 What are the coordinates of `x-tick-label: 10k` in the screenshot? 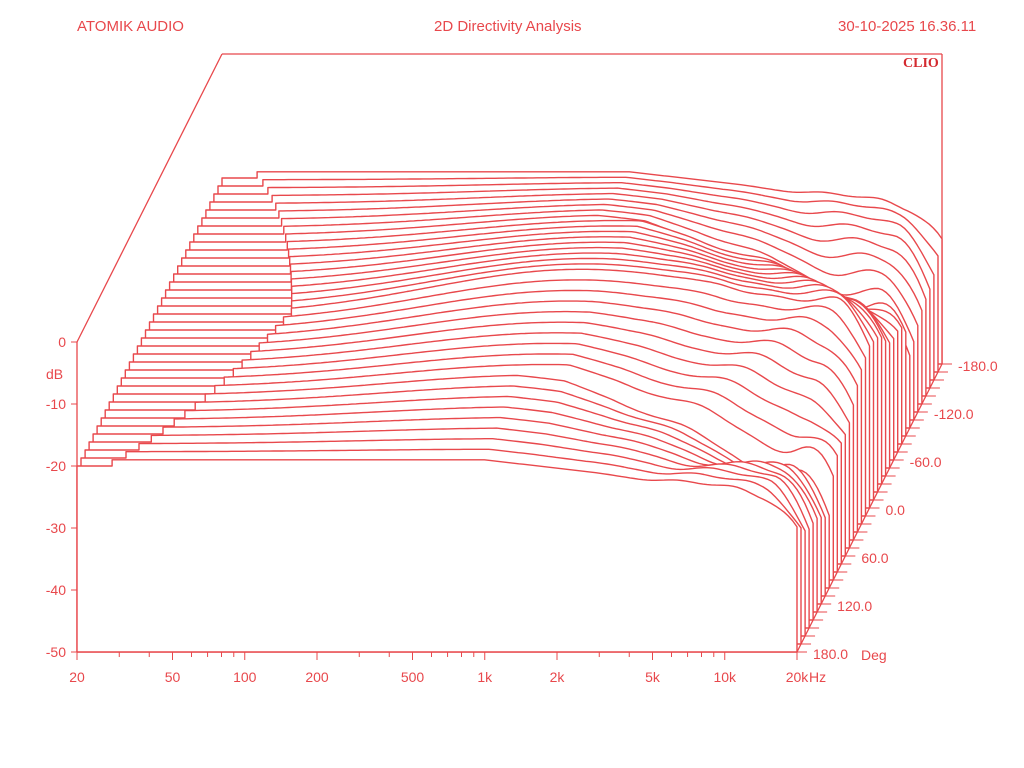 It's located at (725, 677).